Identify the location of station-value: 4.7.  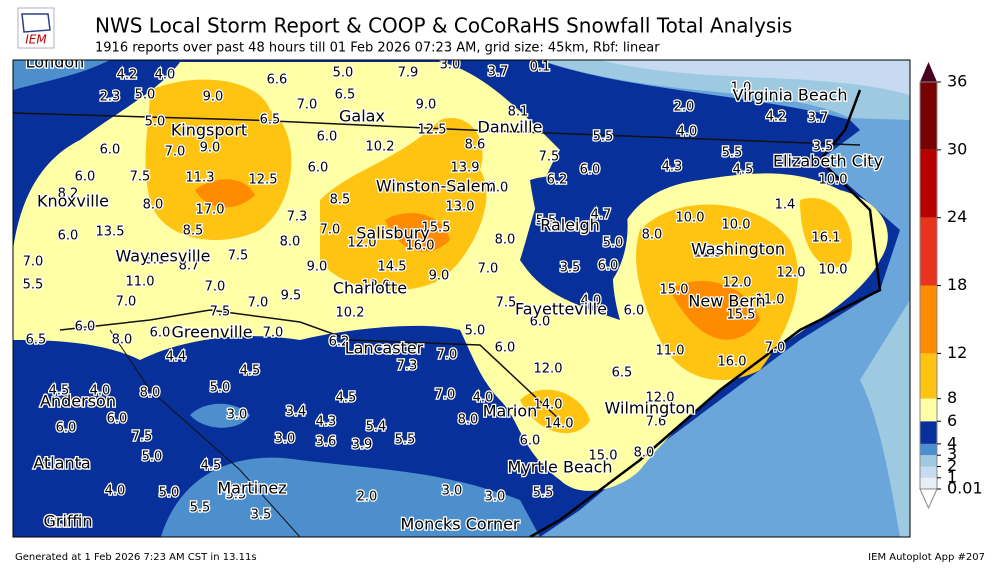
(601, 215).